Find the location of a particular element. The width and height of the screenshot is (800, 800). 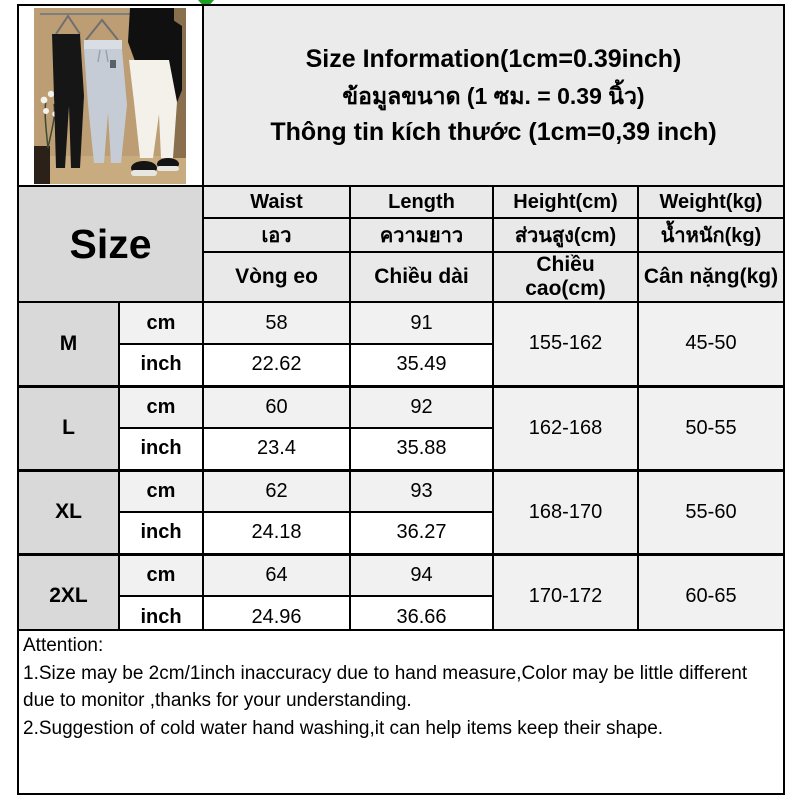

row-l-cm: L cm 60 92 162-168 50-55 is located at coordinates (401, 427).